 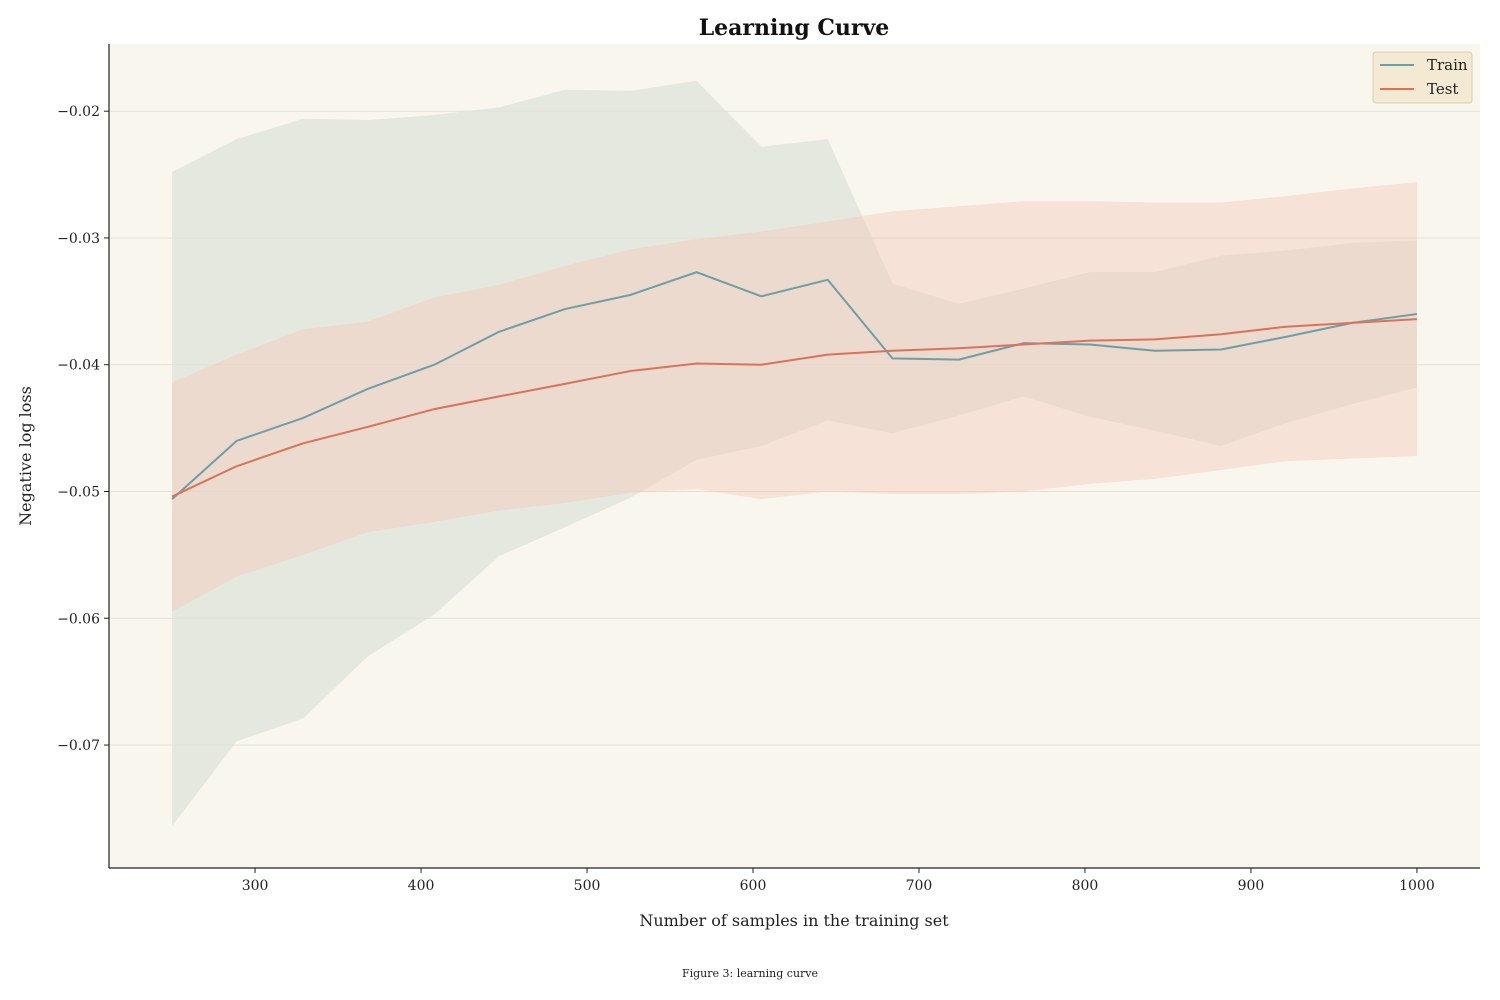 What do you see at coordinates (794, 28) in the screenshot?
I see `chart-title: Learning Curve` at bounding box center [794, 28].